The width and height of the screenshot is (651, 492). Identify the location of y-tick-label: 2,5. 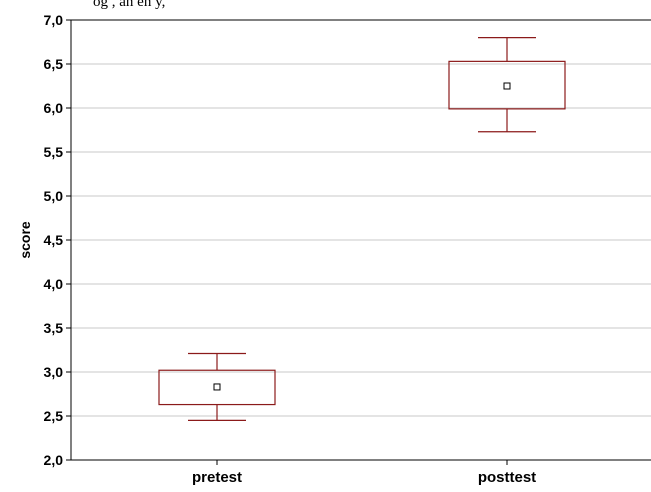
(54, 416).